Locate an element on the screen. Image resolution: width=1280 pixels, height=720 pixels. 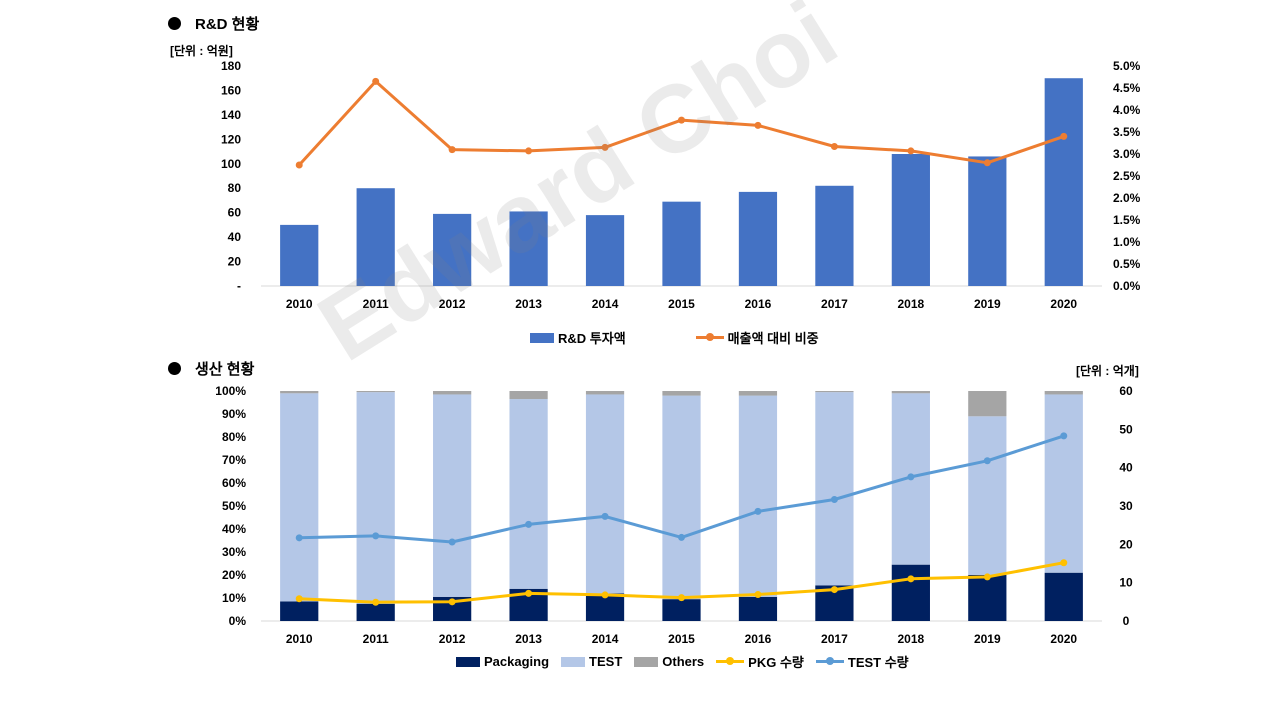
y2-axis-tick-label: 3.5% is located at coordinates (1127, 132).